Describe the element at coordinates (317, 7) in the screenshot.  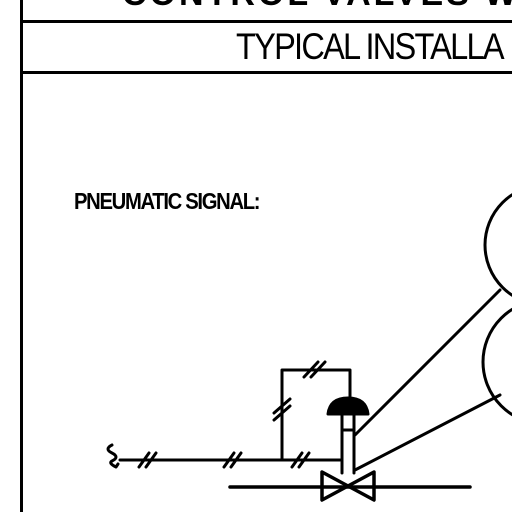
I see `clipped-header-text: CONTROL VALVES WITH` at that location.